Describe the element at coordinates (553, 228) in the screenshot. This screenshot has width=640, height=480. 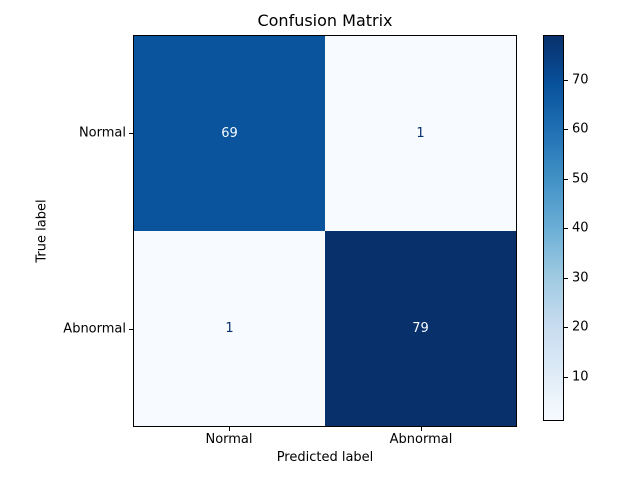
I see `colorbar` at that location.